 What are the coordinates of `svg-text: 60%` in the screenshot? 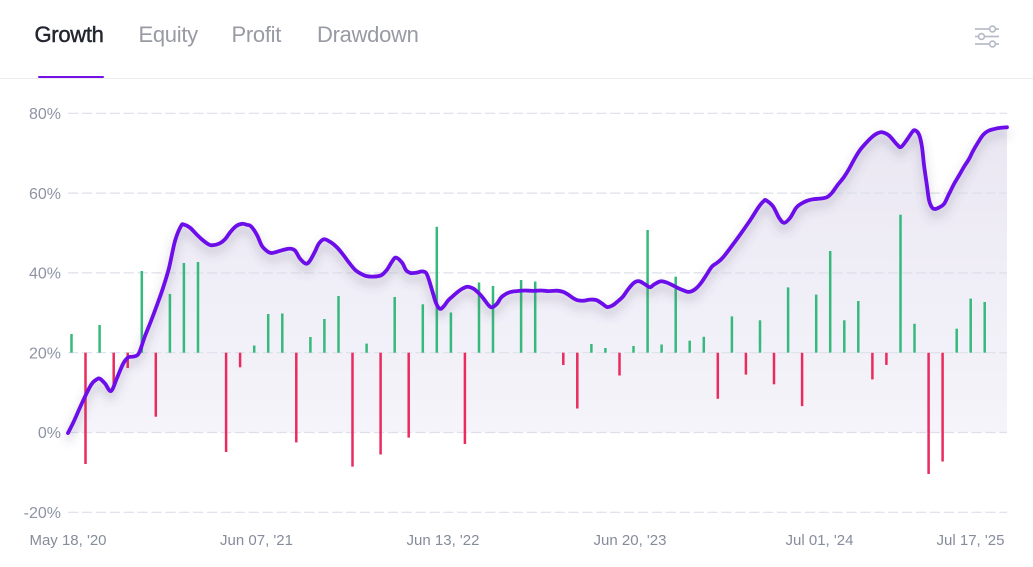 It's located at (45, 194).